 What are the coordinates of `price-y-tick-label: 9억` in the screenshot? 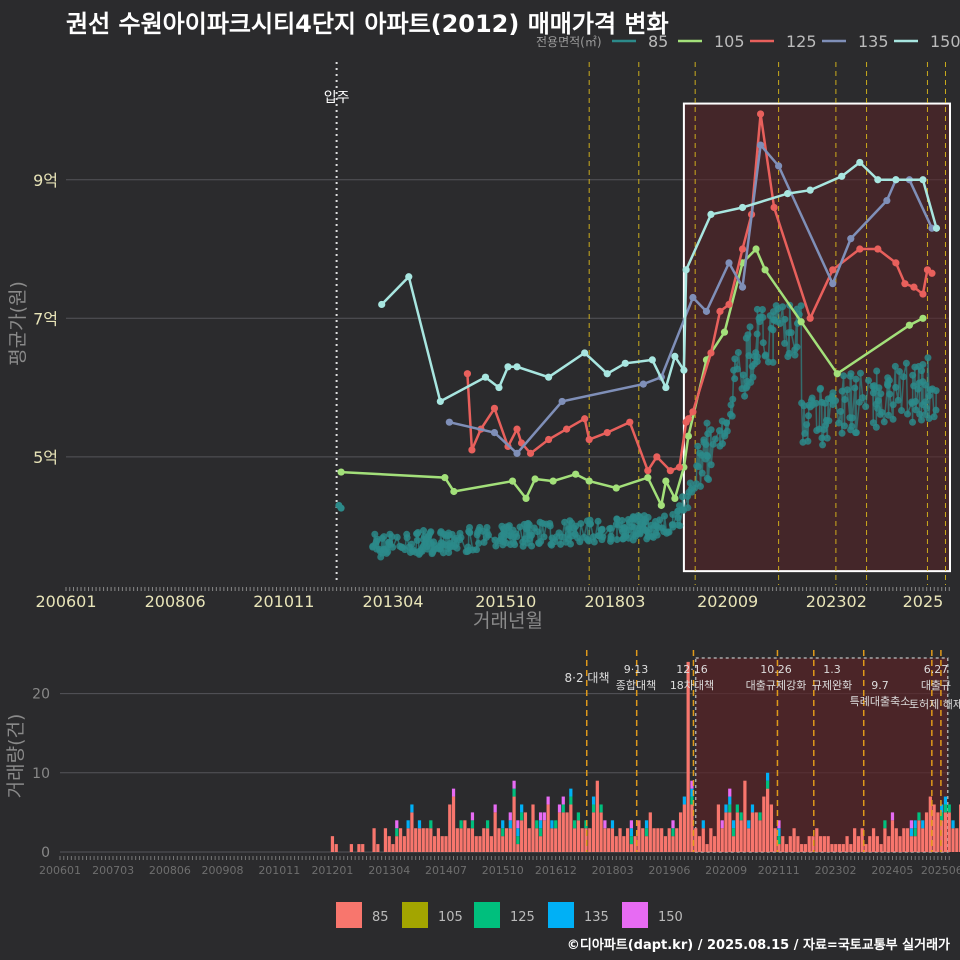 It's located at (45, 180).